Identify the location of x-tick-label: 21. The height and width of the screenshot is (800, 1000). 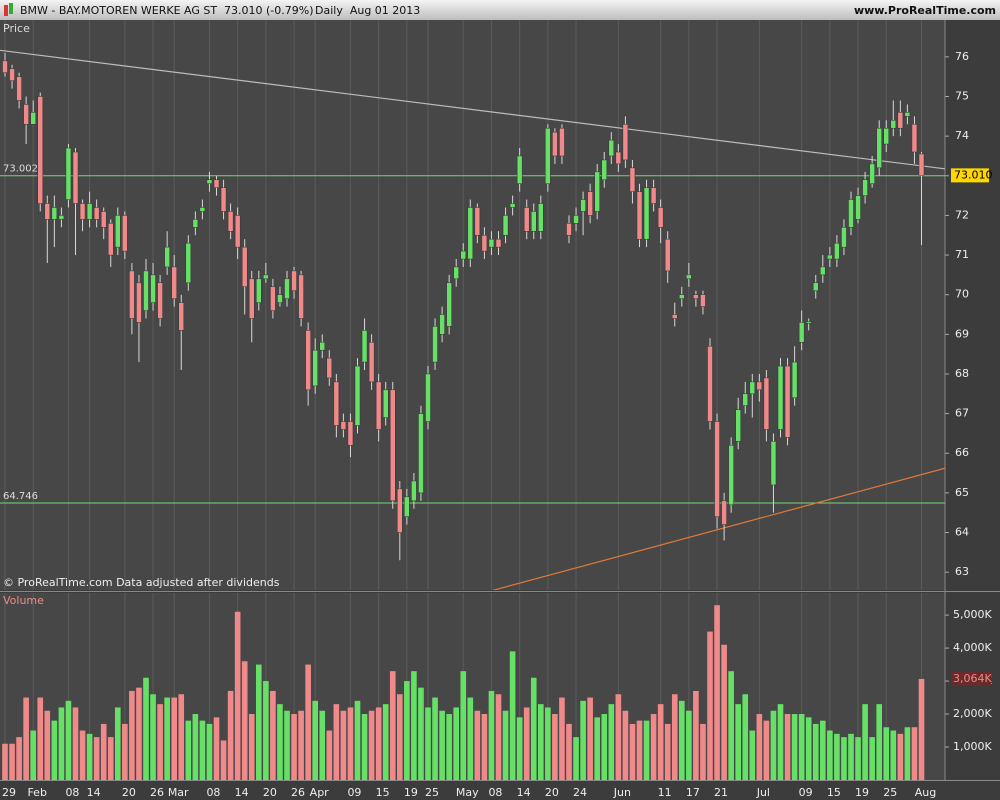
(721, 792).